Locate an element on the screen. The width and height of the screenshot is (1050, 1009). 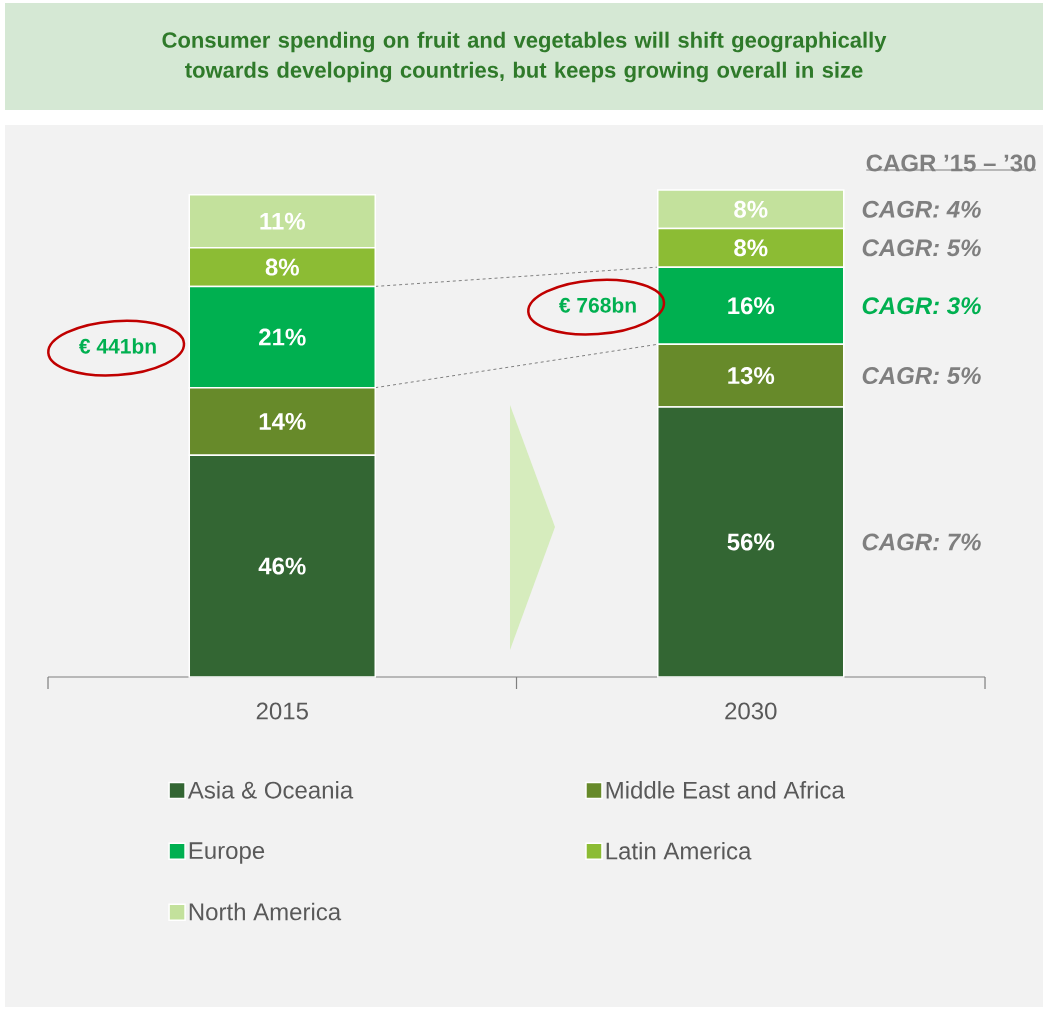
legend-label: North America is located at coordinates (265, 911).